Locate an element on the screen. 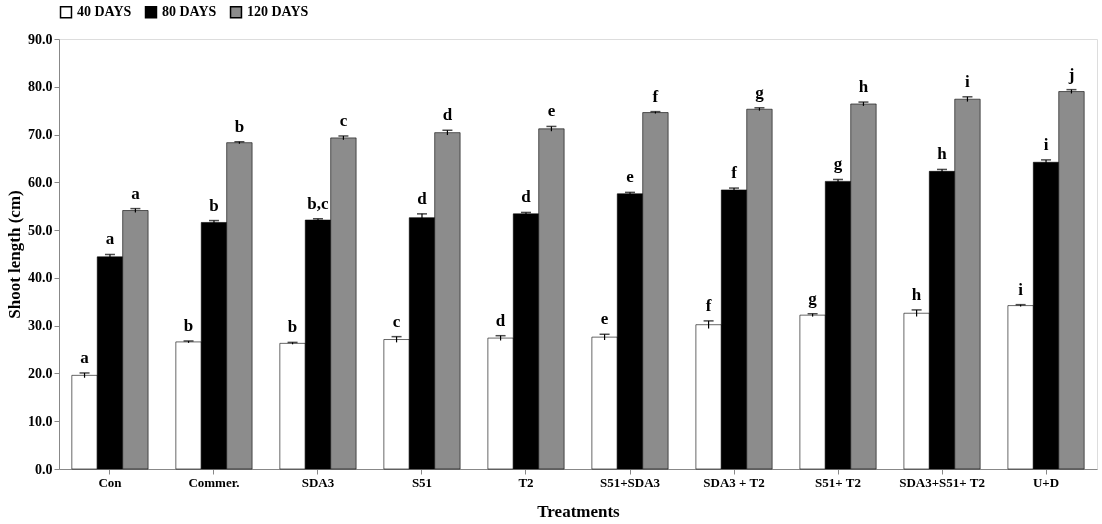 This screenshot has width=1102, height=524. y-tick-label: 90.0 is located at coordinates (40, 39).